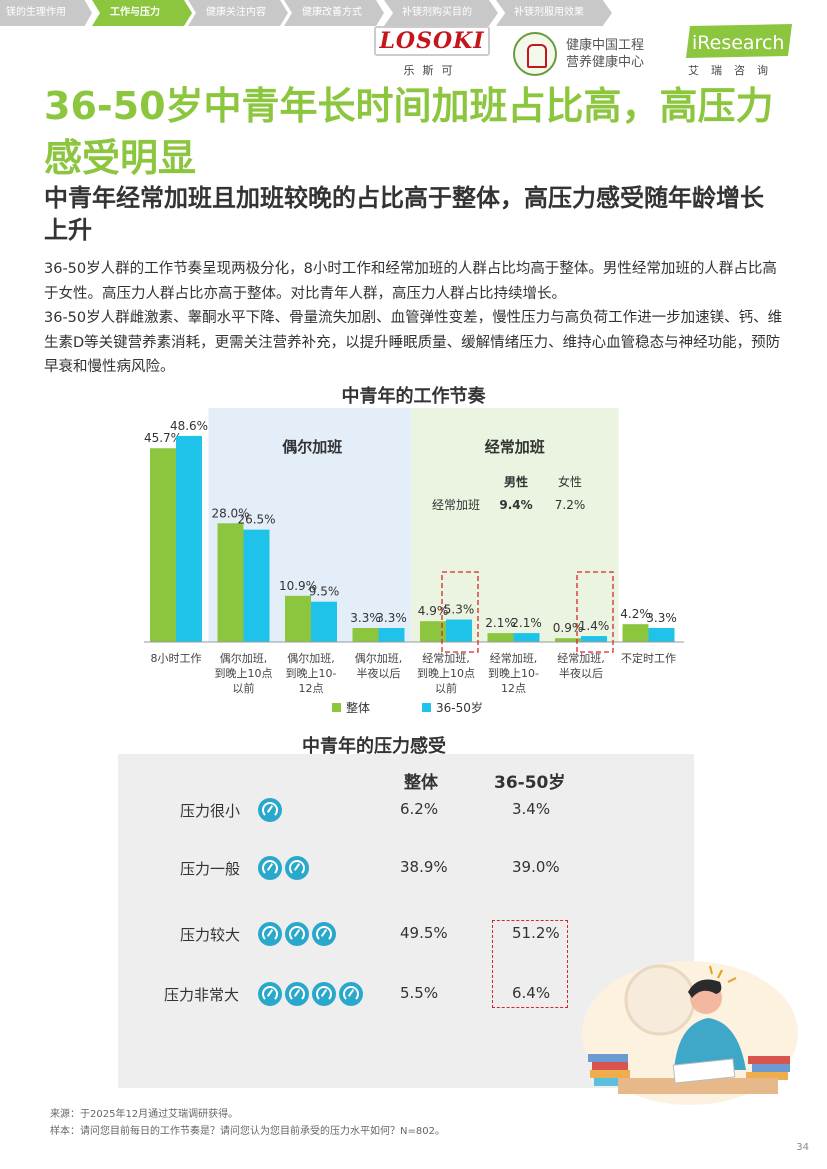  I want to click on group-label-1: 经常加班, so click(515, 447).